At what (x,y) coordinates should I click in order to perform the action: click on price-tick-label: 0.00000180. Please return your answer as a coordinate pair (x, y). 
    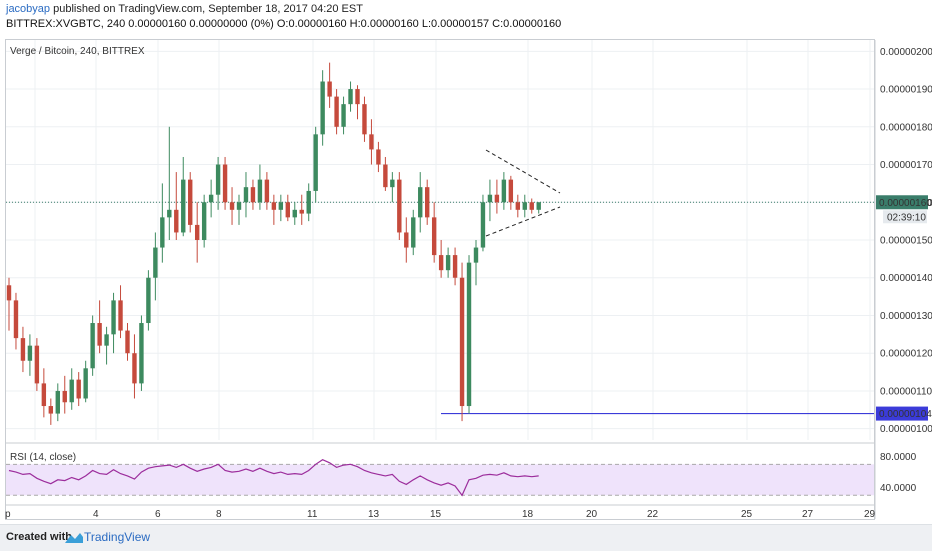
    Looking at the image, I should click on (906, 127).